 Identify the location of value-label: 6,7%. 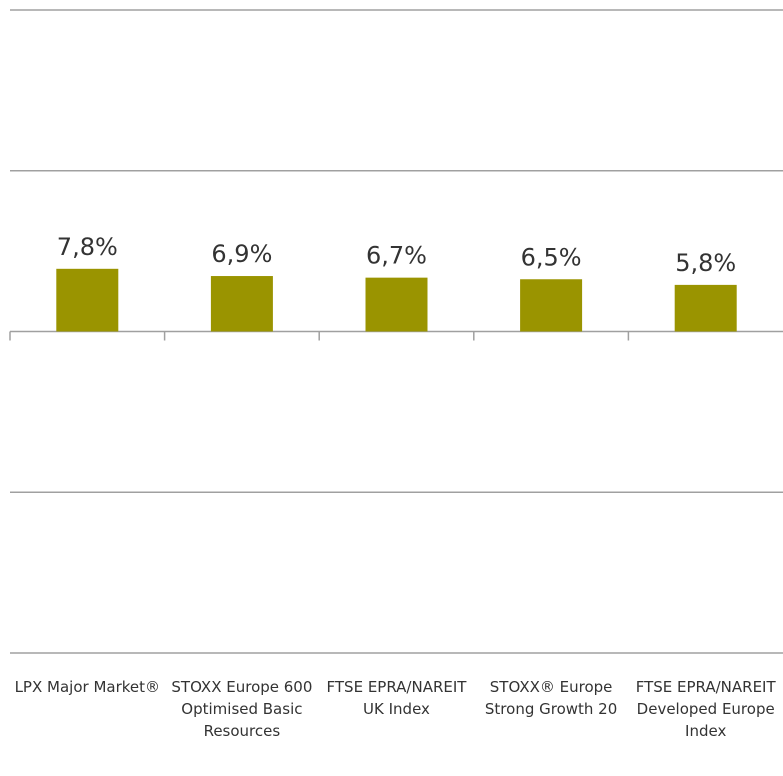
(396, 256).